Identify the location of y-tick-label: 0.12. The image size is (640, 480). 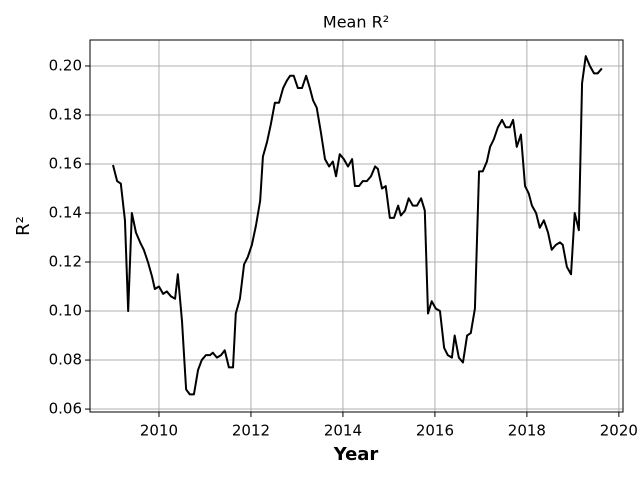
(65, 262).